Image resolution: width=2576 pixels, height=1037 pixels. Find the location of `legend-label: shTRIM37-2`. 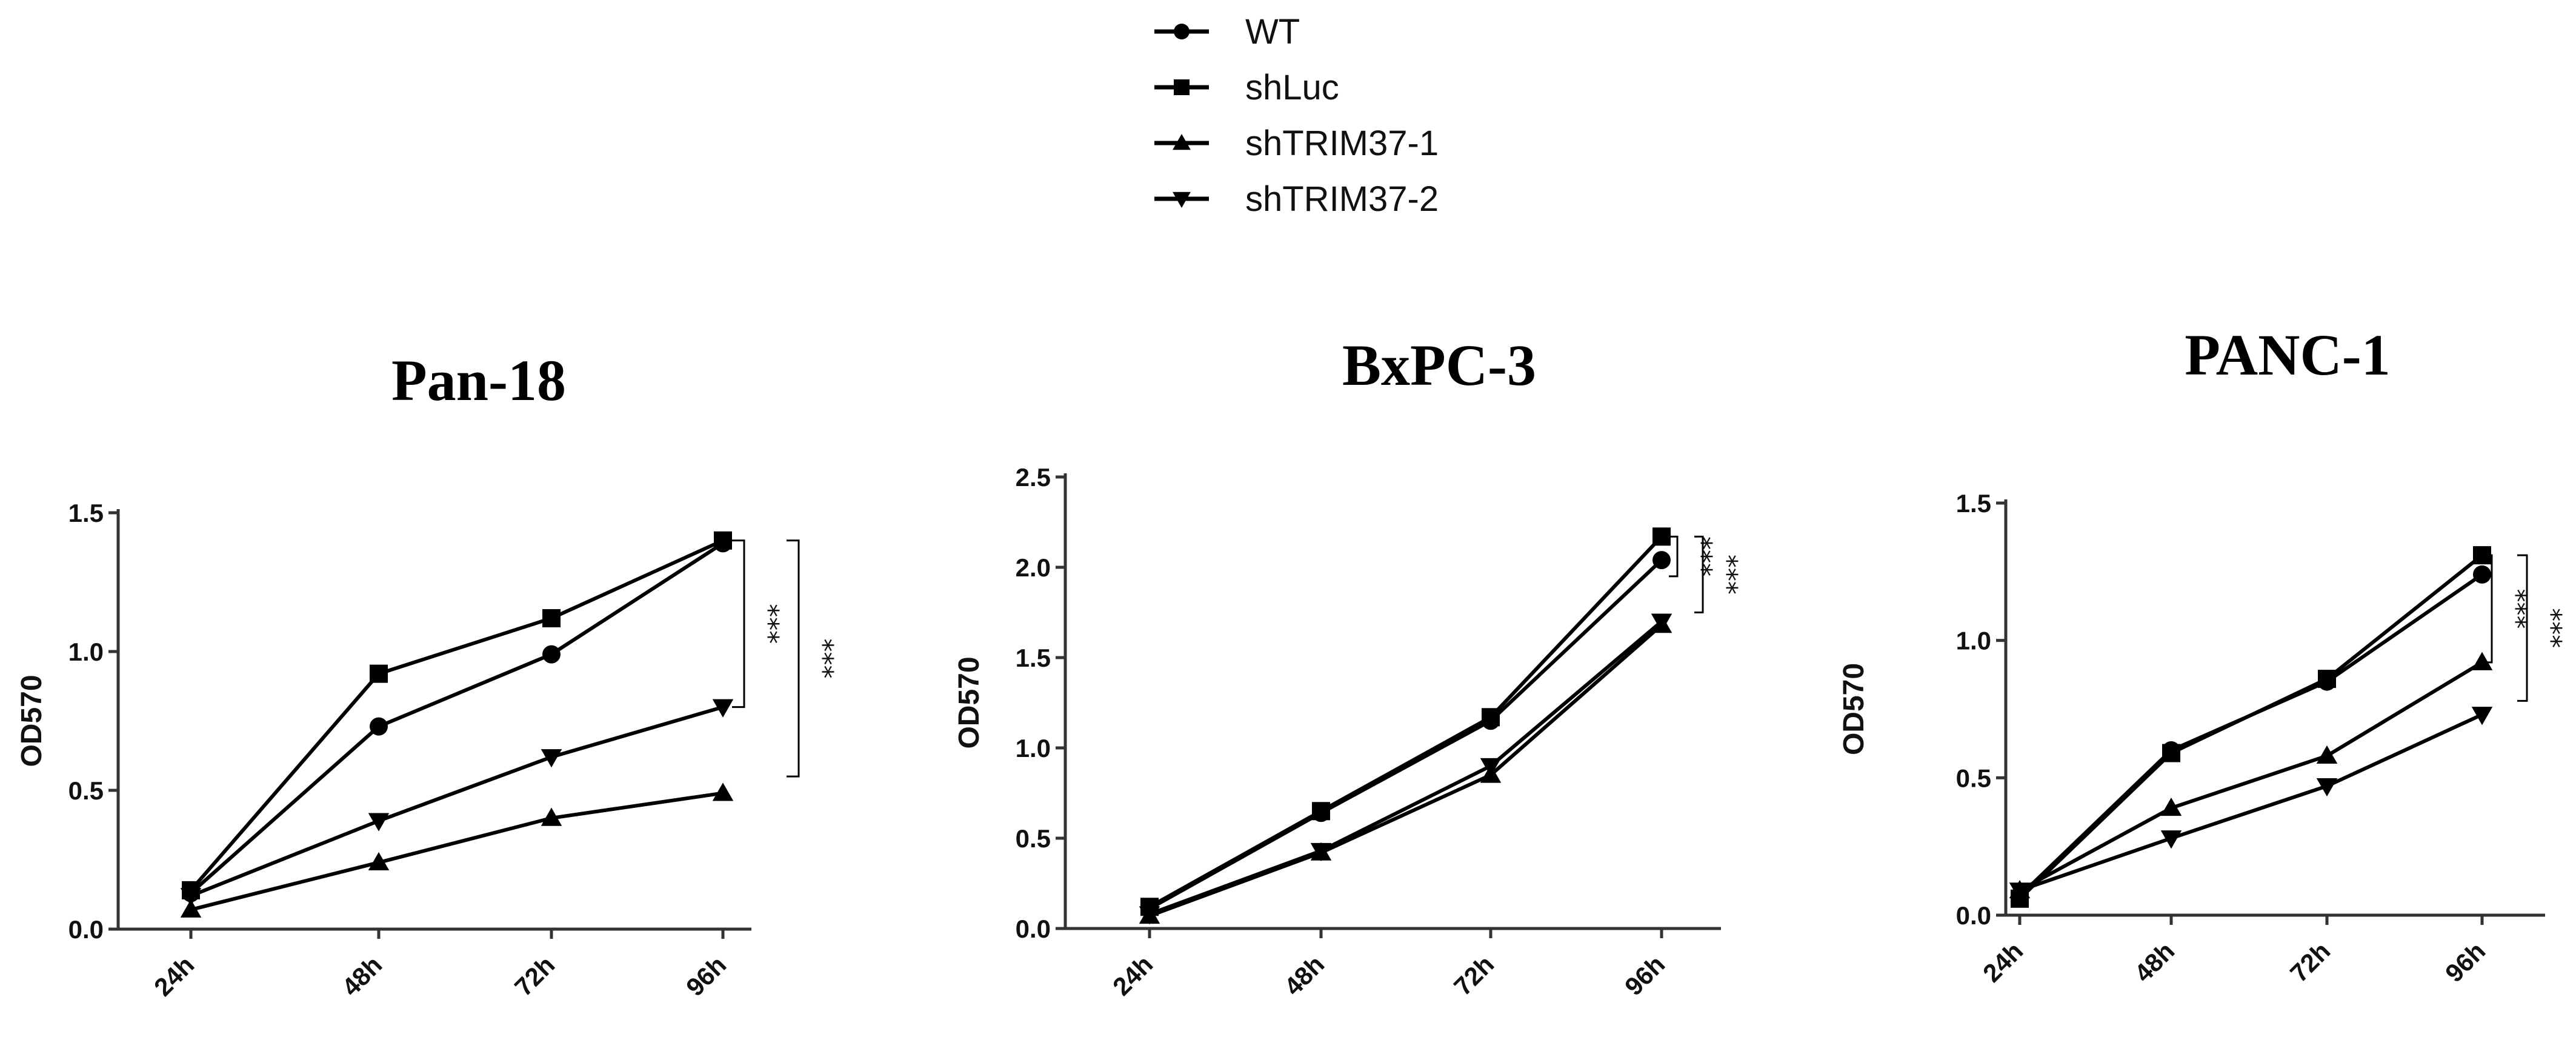

legend-label: shTRIM37-2 is located at coordinates (1342, 199).